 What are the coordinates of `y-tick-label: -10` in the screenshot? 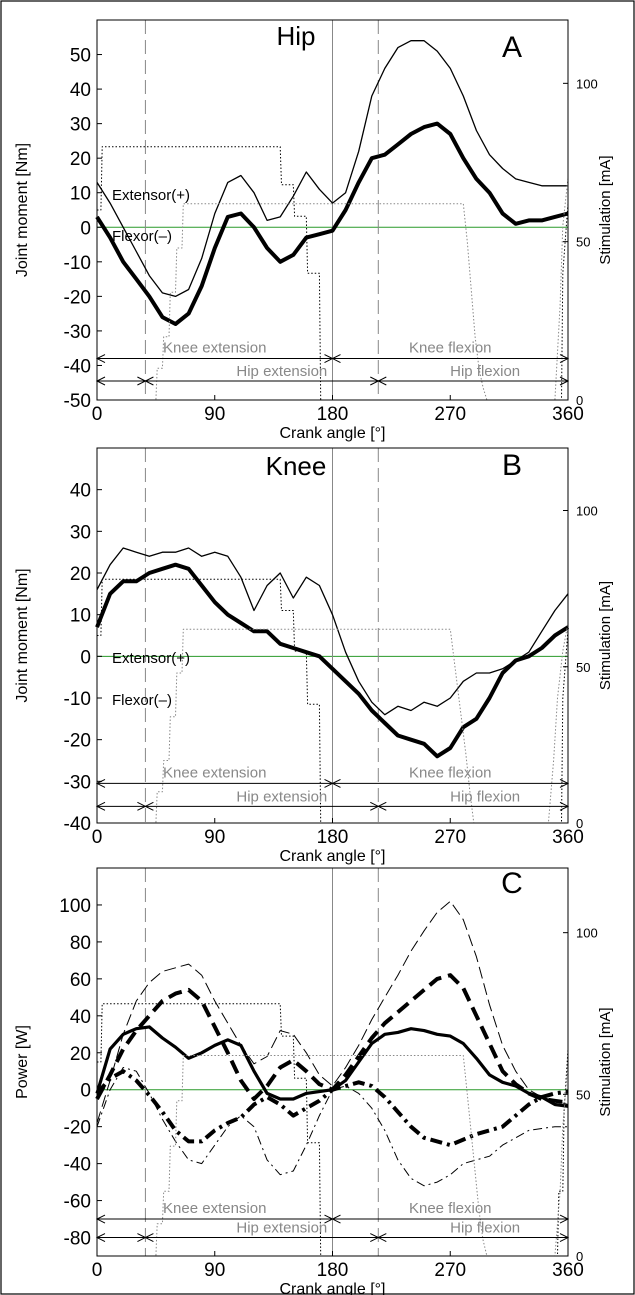 It's located at (77, 263).